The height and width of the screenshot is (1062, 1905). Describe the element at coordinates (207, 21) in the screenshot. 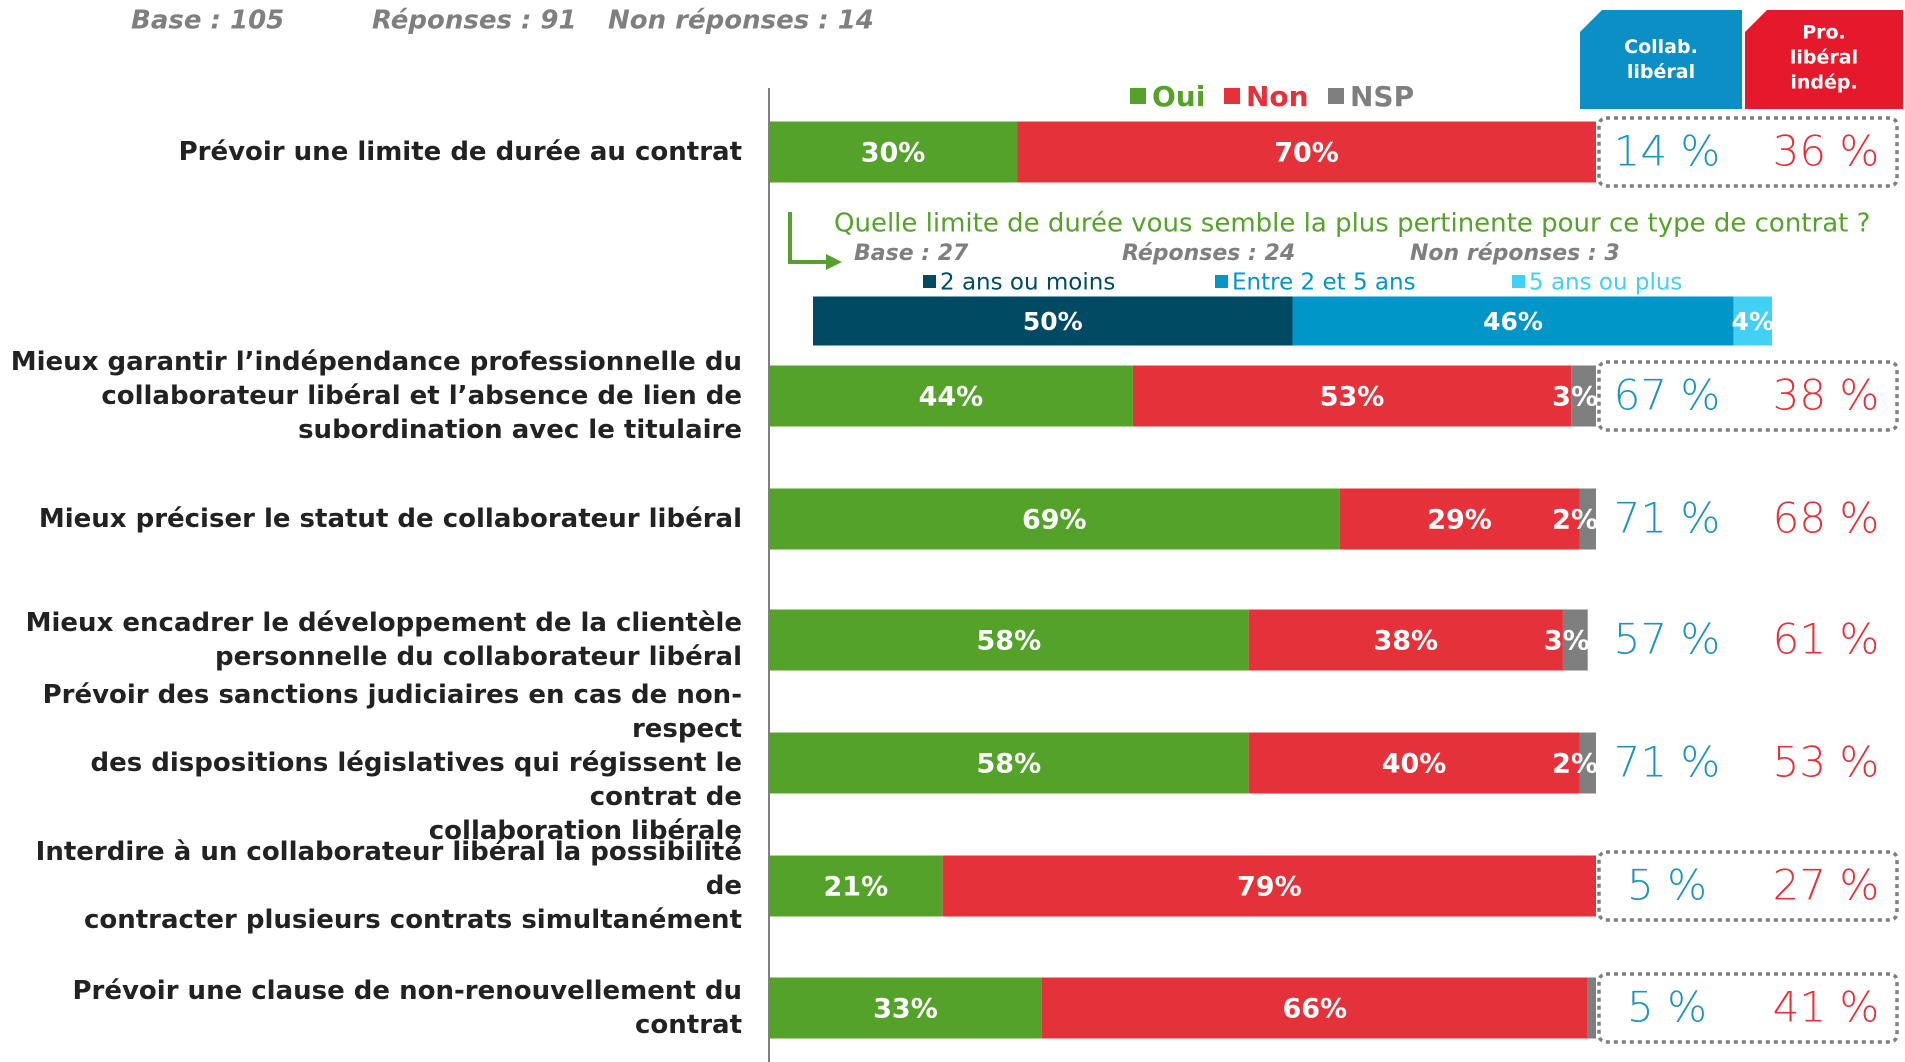

I see `base: Base : 105` at that location.